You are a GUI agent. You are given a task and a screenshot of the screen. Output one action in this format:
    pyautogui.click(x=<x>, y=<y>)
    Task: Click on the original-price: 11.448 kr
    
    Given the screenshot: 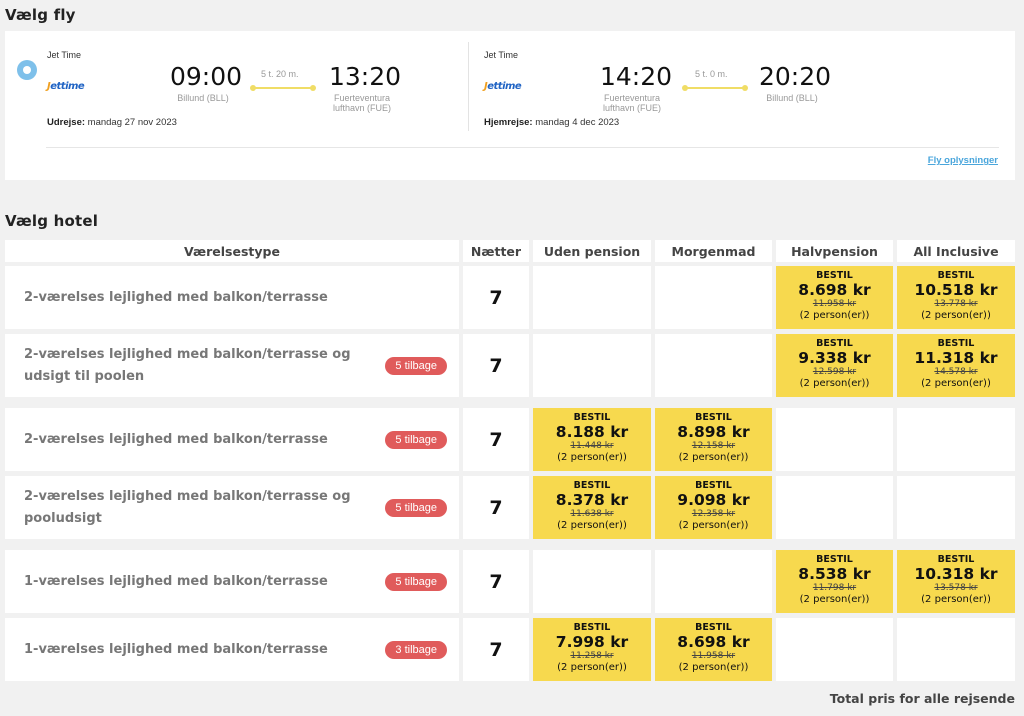 What is the action you would take?
    pyautogui.click(x=592, y=446)
    